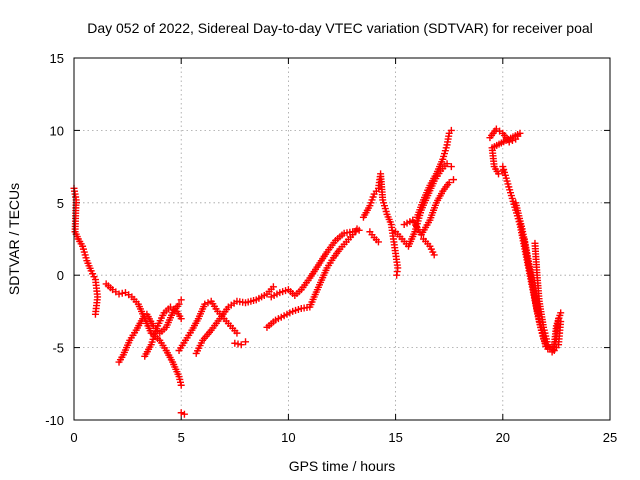  What do you see at coordinates (60, 203) in the screenshot?
I see `y-tick-label: 5` at bounding box center [60, 203].